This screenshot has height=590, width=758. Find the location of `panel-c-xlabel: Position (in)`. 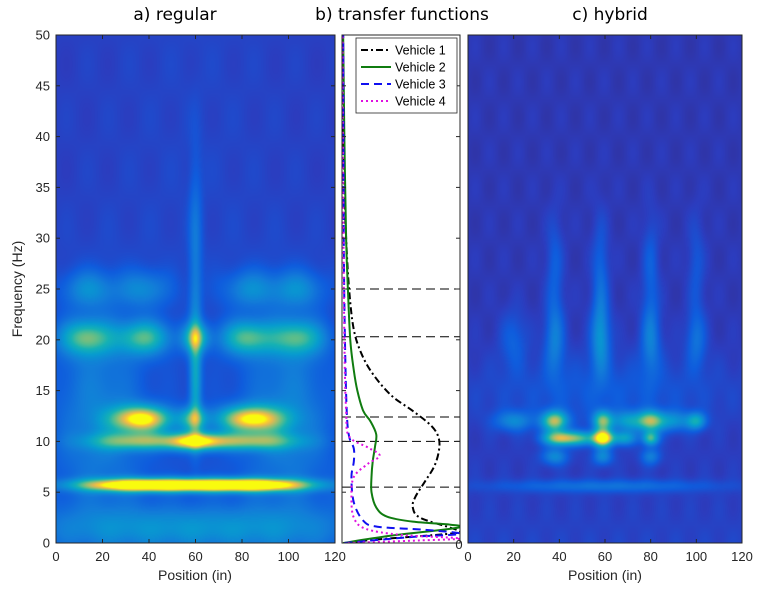

panel-c-xlabel: Position (in) is located at coordinates (605, 575).